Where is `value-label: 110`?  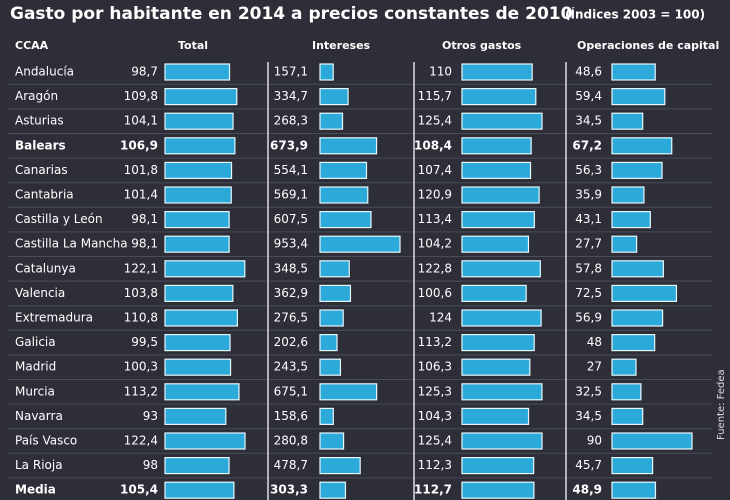
value-label: 110 is located at coordinates (440, 72).